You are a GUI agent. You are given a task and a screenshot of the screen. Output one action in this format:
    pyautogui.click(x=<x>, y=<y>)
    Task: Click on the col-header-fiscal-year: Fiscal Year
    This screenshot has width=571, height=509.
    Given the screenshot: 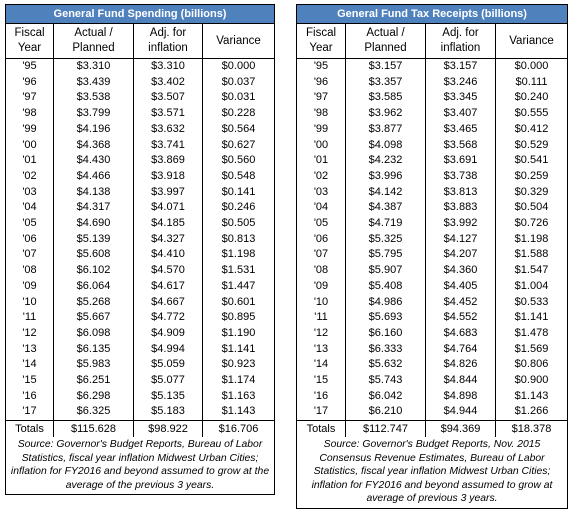 What is the action you would take?
    pyautogui.click(x=29, y=41)
    